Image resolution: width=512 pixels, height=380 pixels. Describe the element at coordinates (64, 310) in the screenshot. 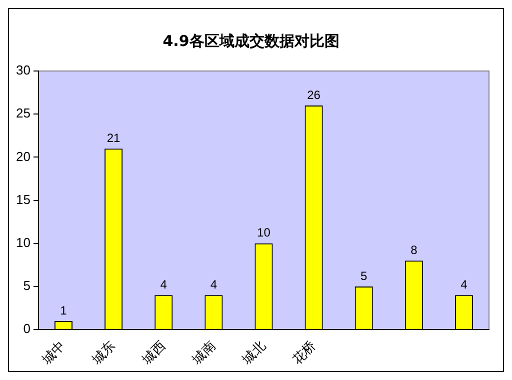

I see `data-label: 1` at that location.